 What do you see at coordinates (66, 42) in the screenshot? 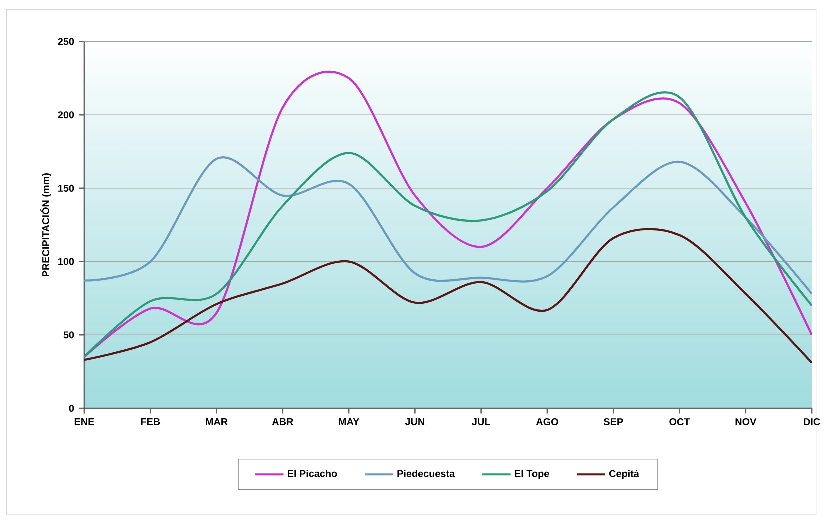
I see `y-tick-label: 250` at bounding box center [66, 42].